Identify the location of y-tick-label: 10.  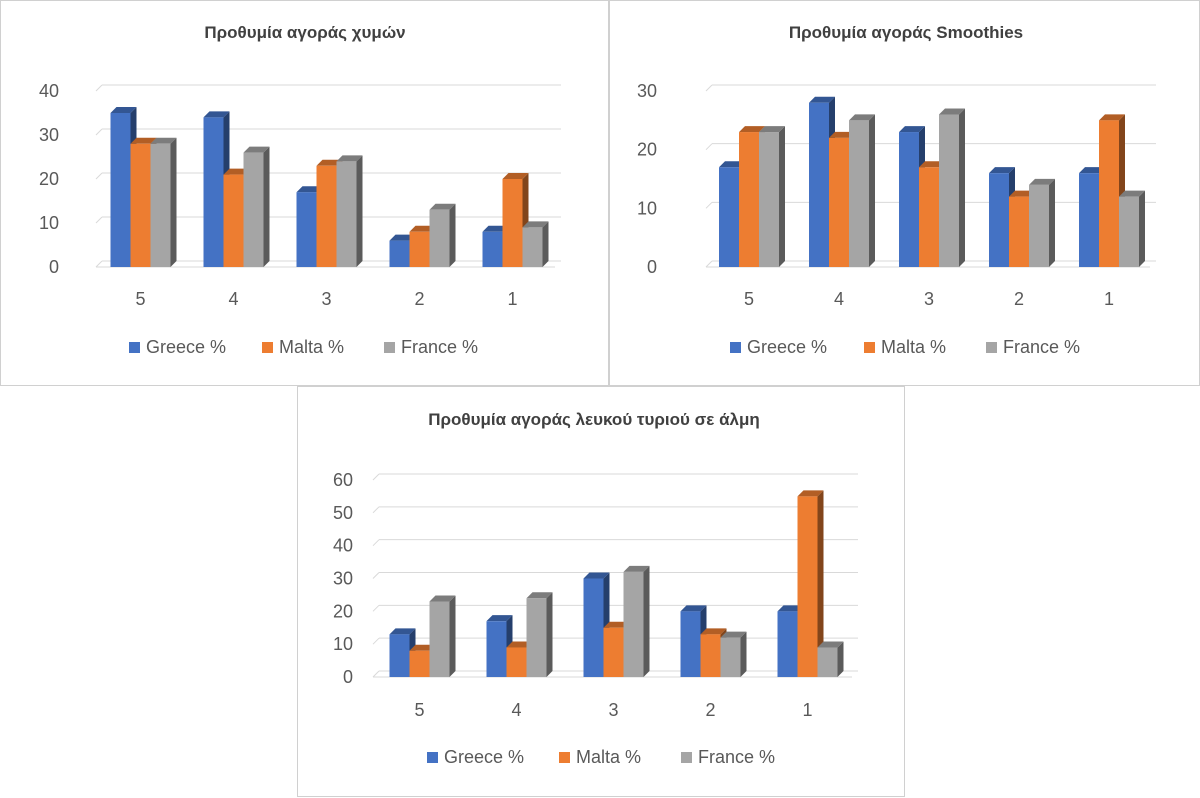
(49, 223).